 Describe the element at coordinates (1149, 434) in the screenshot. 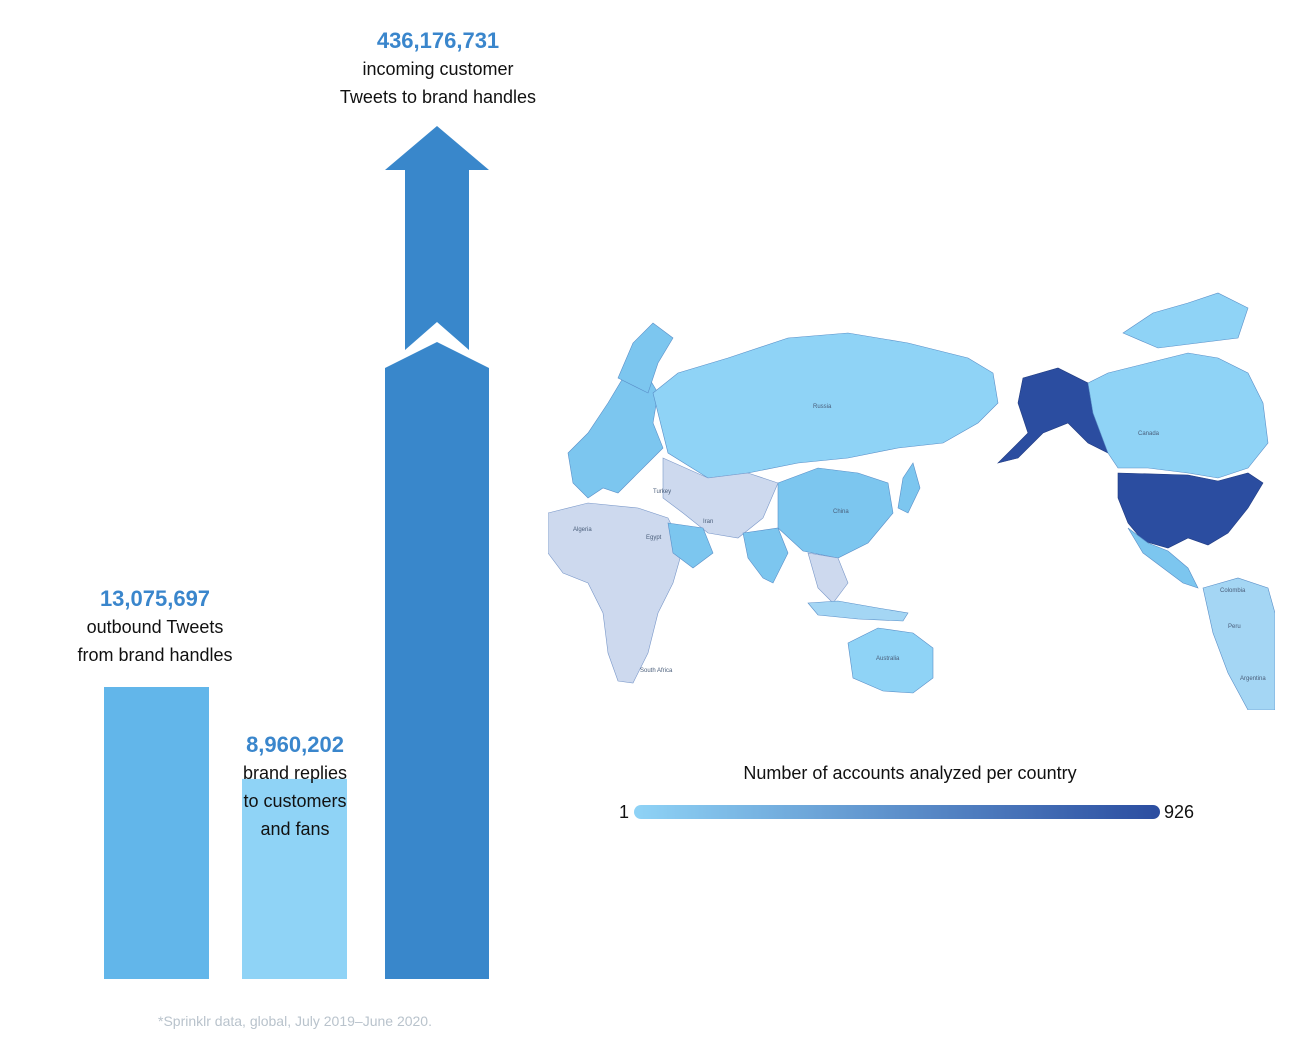

I see `map-label-canada: Canada` at that location.